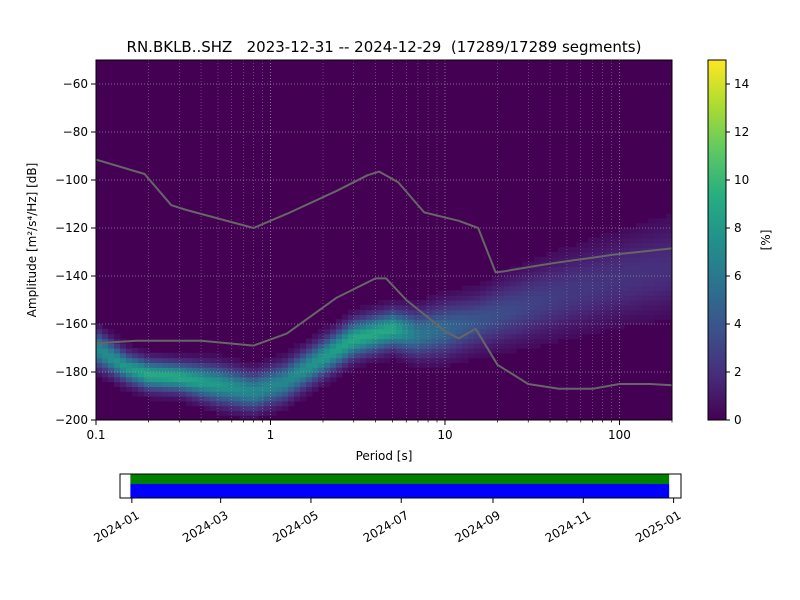  Describe the element at coordinates (75, 132) in the screenshot. I see `y-tick-label: −80` at that location.